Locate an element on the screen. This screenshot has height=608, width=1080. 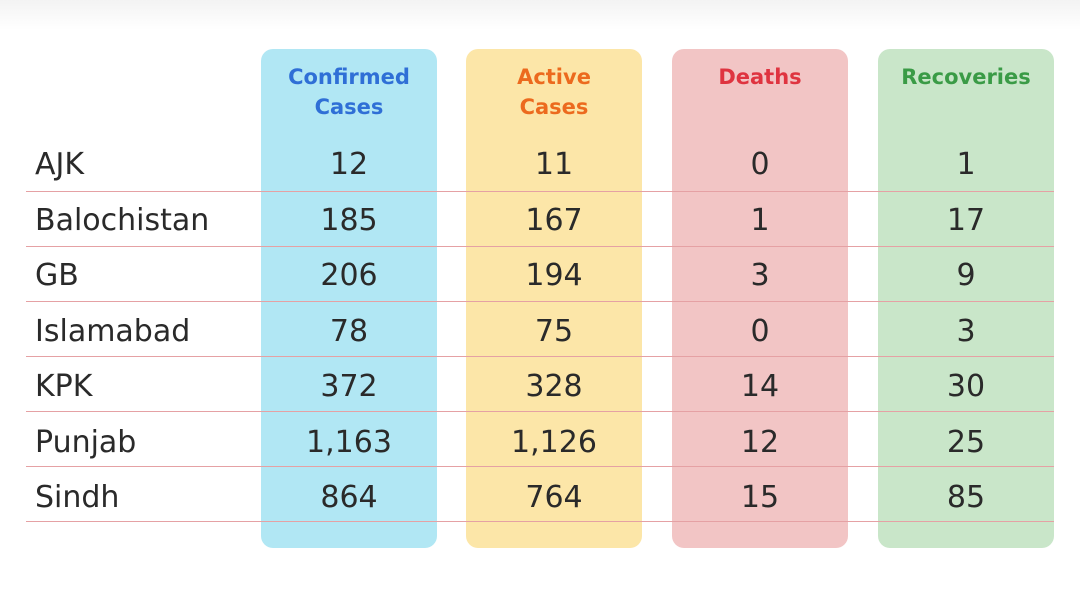
region-label: Islamabad is located at coordinates (113, 331).